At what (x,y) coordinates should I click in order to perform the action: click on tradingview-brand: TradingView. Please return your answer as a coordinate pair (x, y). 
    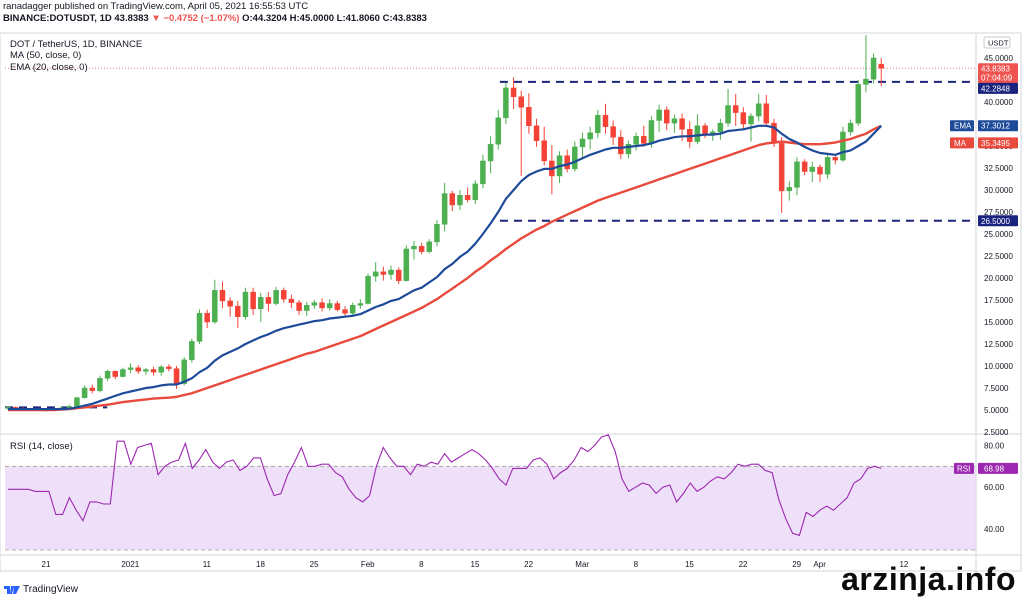
    Looking at the image, I should click on (41, 589).